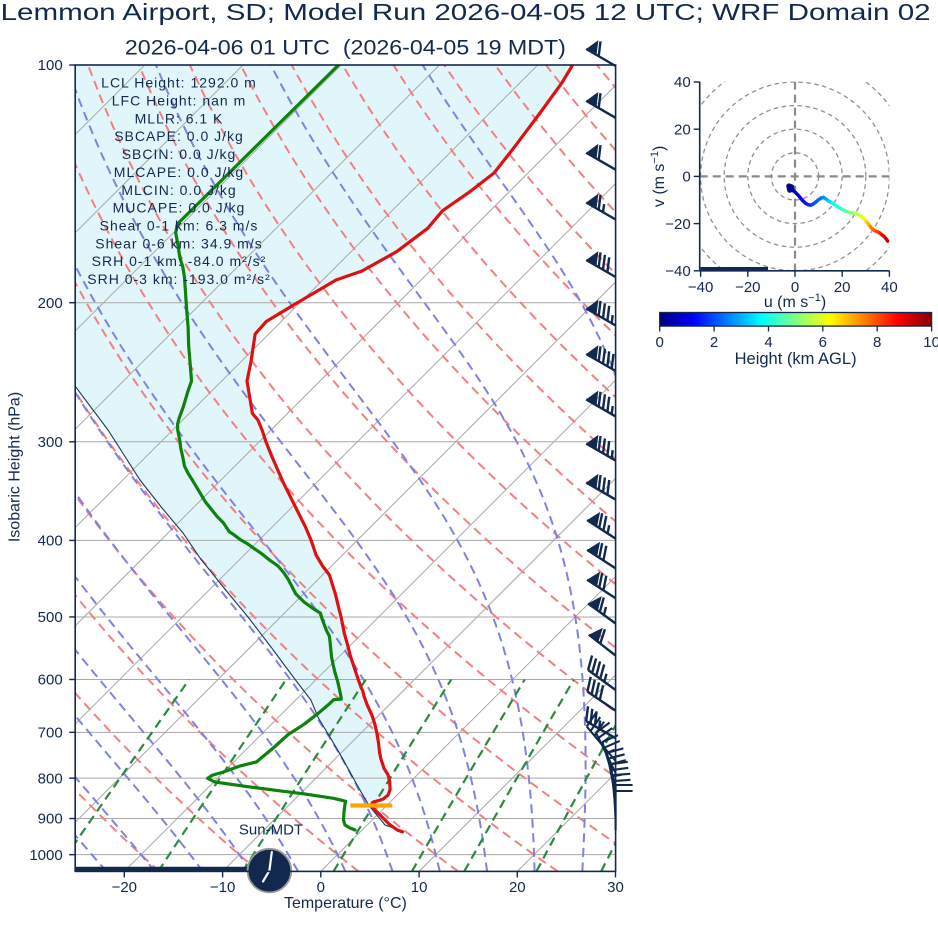 The image size is (938, 941). I want to click on svg-text: −10, so click(222, 887).